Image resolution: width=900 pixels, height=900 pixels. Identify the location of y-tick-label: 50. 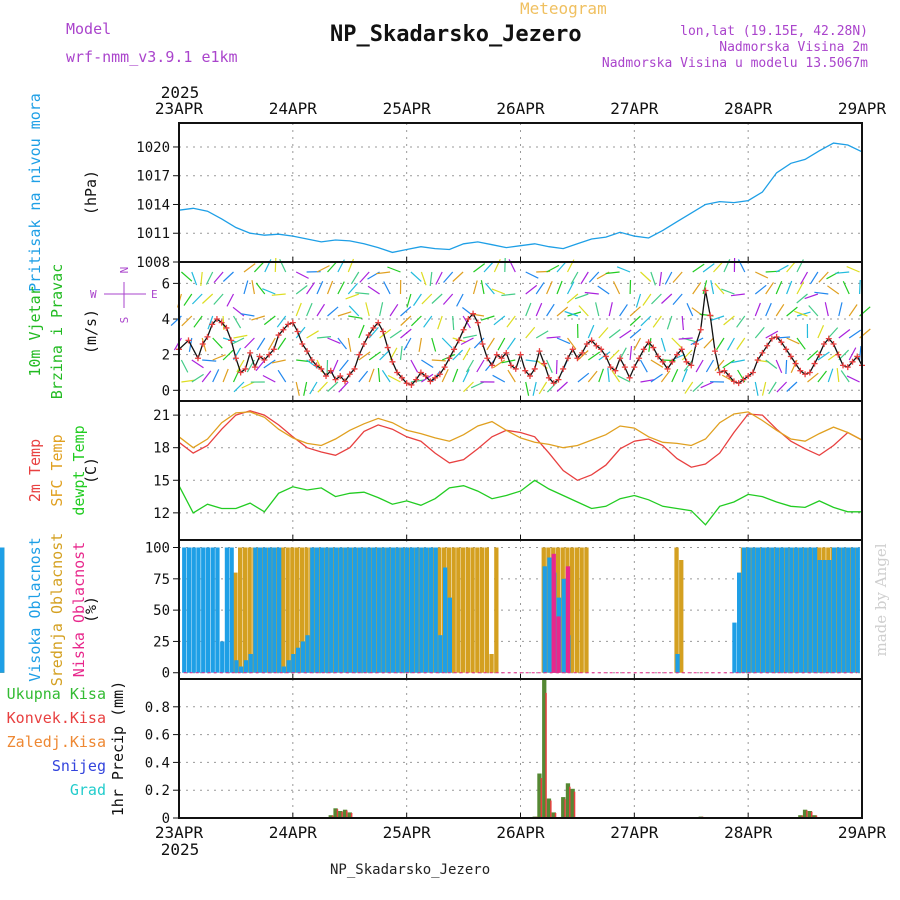
(161, 611).